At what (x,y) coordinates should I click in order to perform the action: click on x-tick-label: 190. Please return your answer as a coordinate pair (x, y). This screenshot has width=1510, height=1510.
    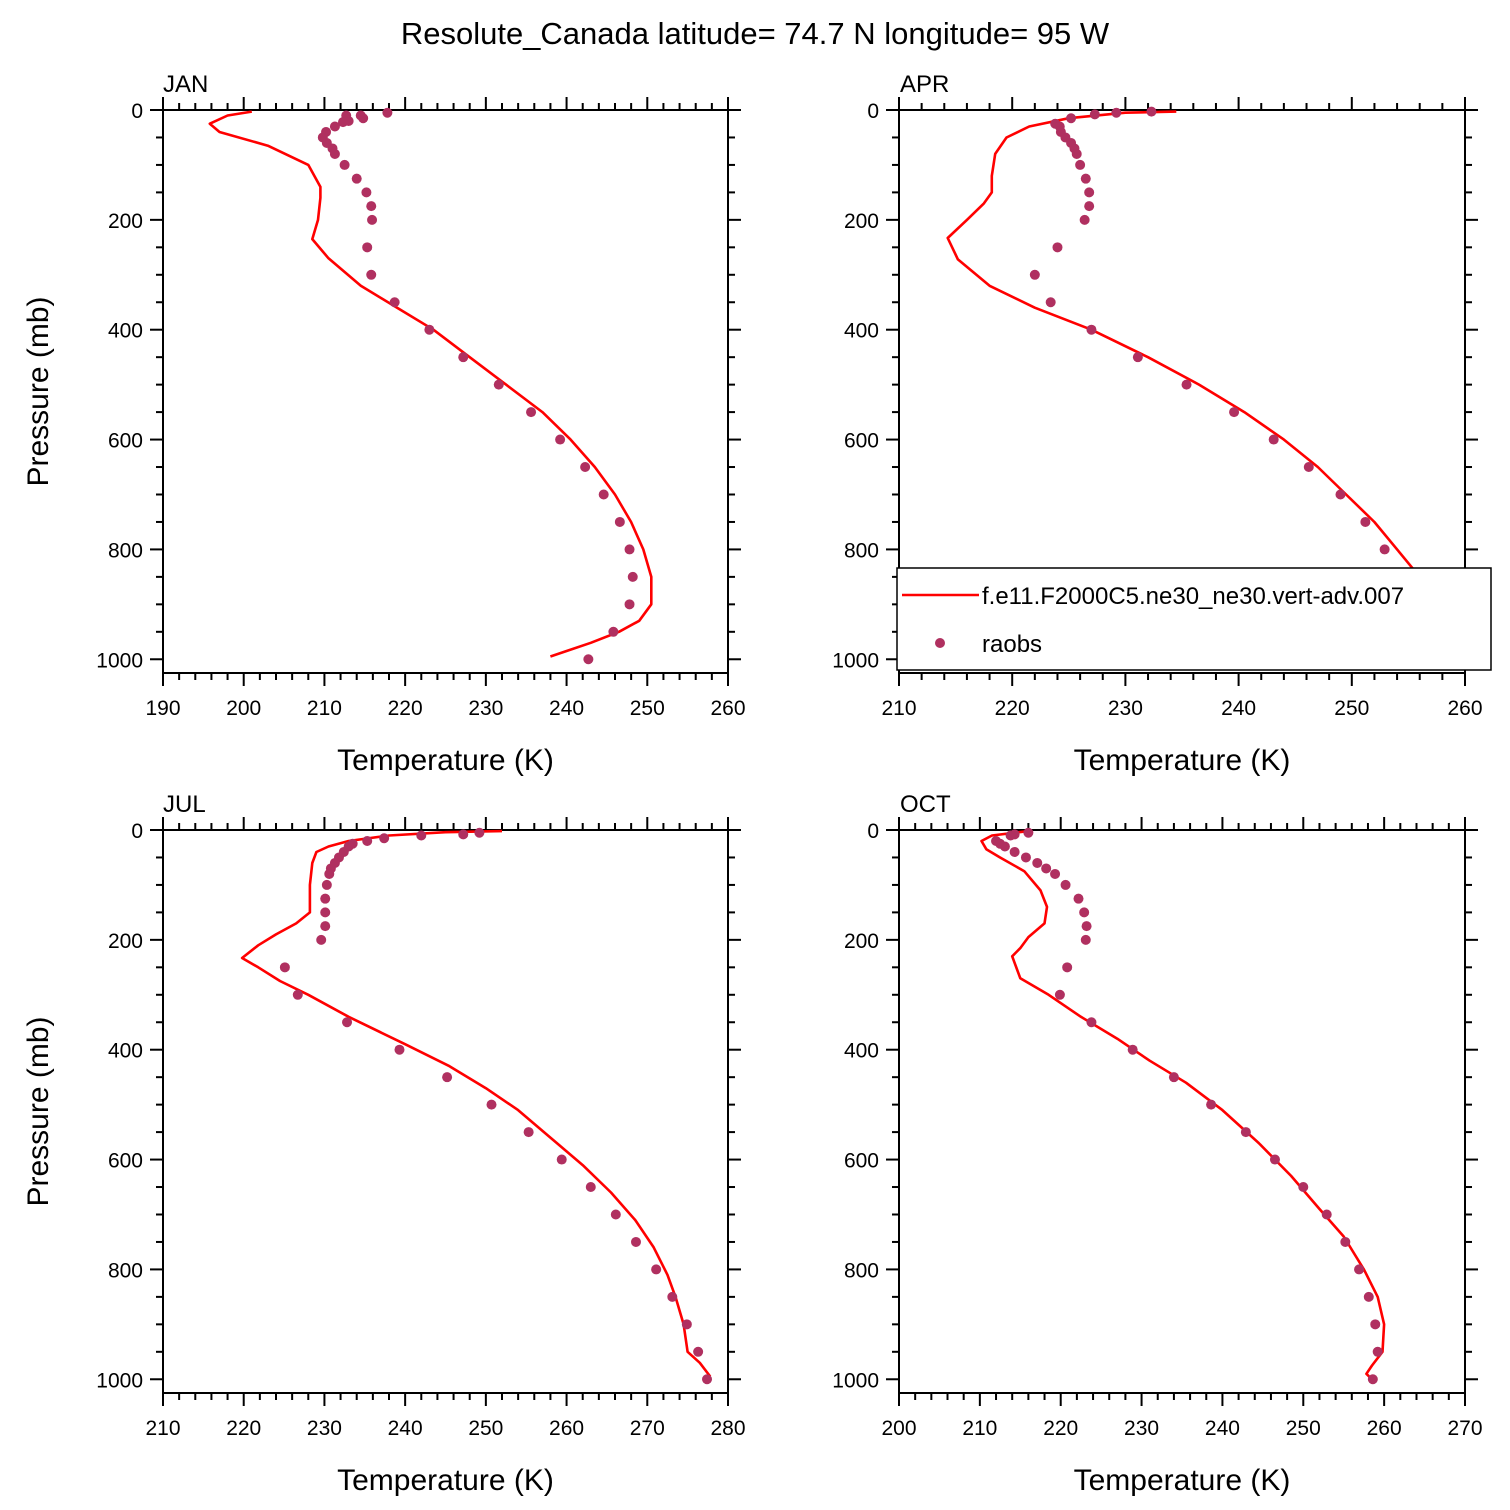
    Looking at the image, I should click on (162, 708).